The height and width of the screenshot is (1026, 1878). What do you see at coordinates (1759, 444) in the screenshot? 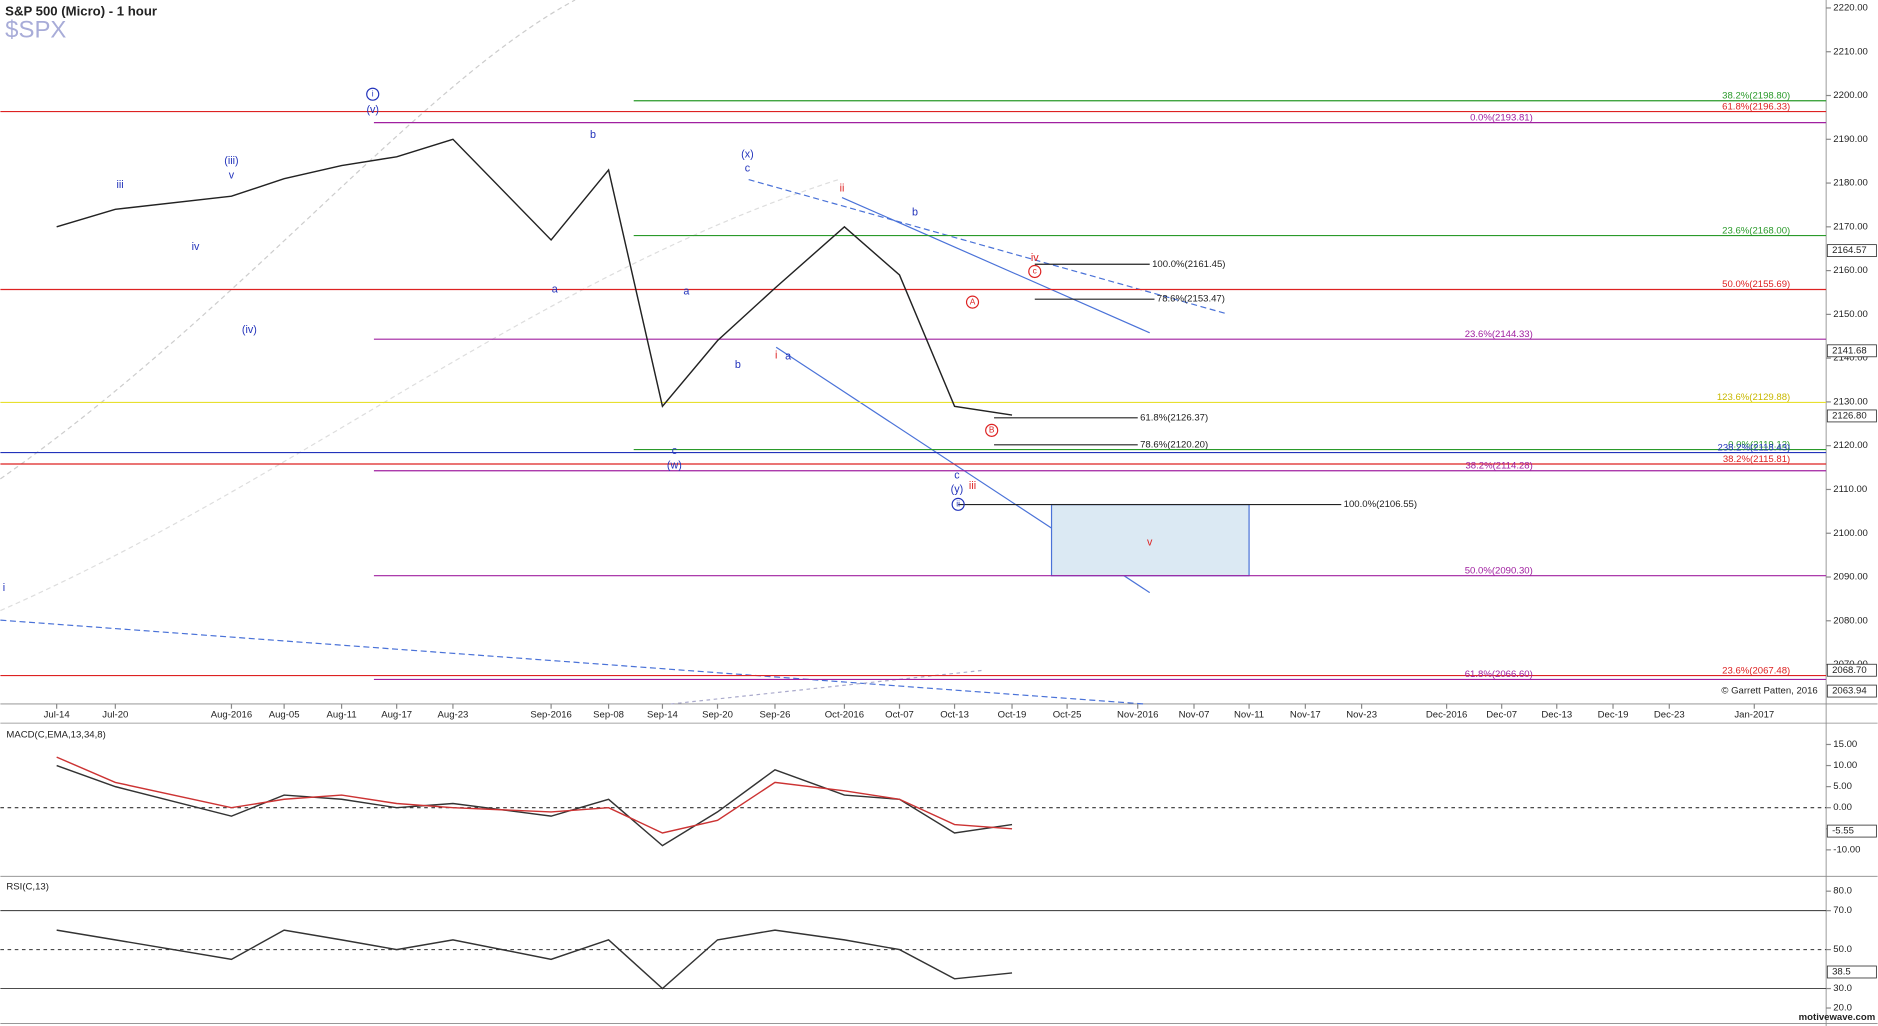
I see `level-label: 0.0%(2119.12)` at bounding box center [1759, 444].